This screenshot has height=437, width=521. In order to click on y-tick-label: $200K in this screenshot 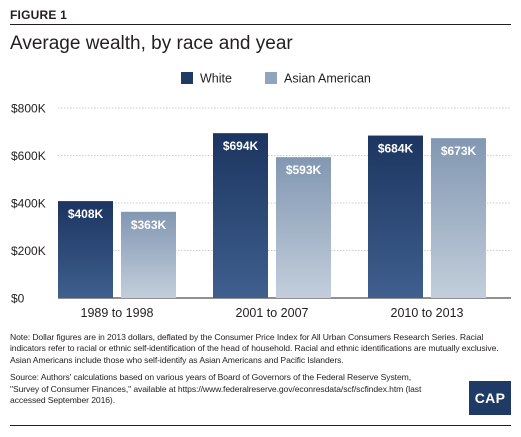, I will do `click(28, 251)`.